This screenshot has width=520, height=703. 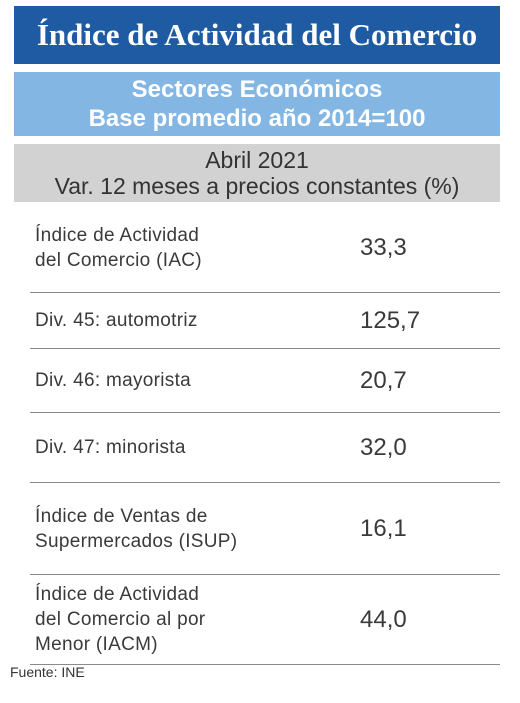 I want to click on row-label: Índice de Ventas de Supermercados (ISUP), so click(x=133, y=529).